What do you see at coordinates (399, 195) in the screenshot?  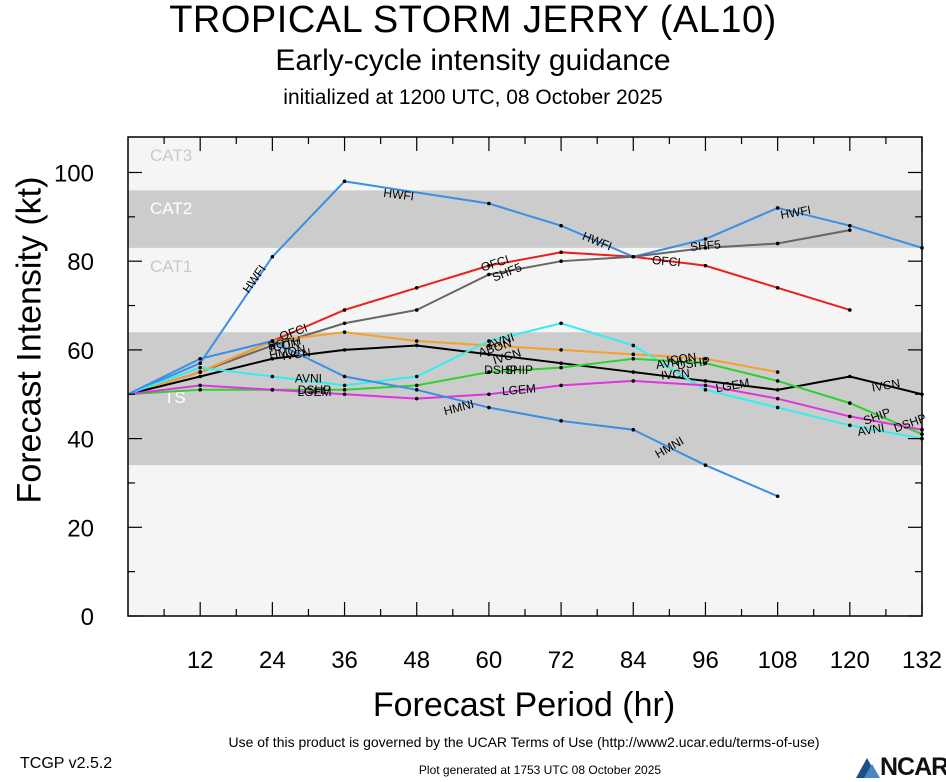 I see `series-label-hwfi: HWFI` at bounding box center [399, 195].